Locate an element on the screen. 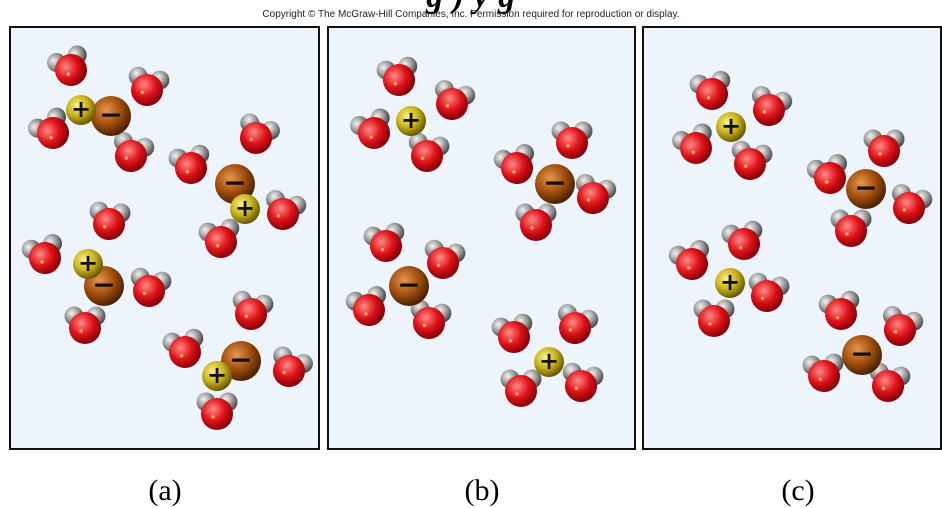 Image resolution: width=942 pixels, height=508 pixels. cropped-title: g ) y g is located at coordinates (471, 8).